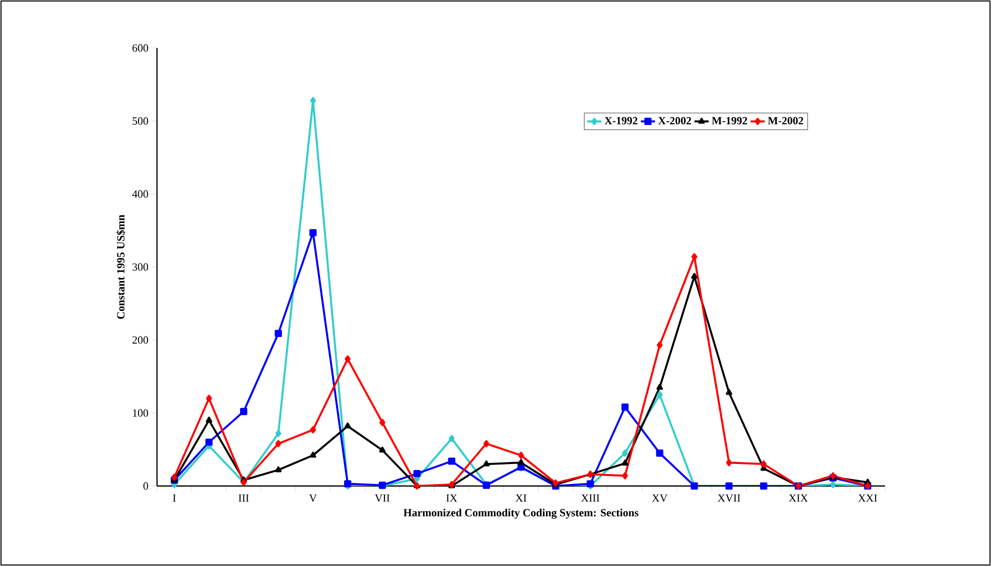  What do you see at coordinates (729, 498) in the screenshot?
I see `x-tick-label: XVII` at bounding box center [729, 498].